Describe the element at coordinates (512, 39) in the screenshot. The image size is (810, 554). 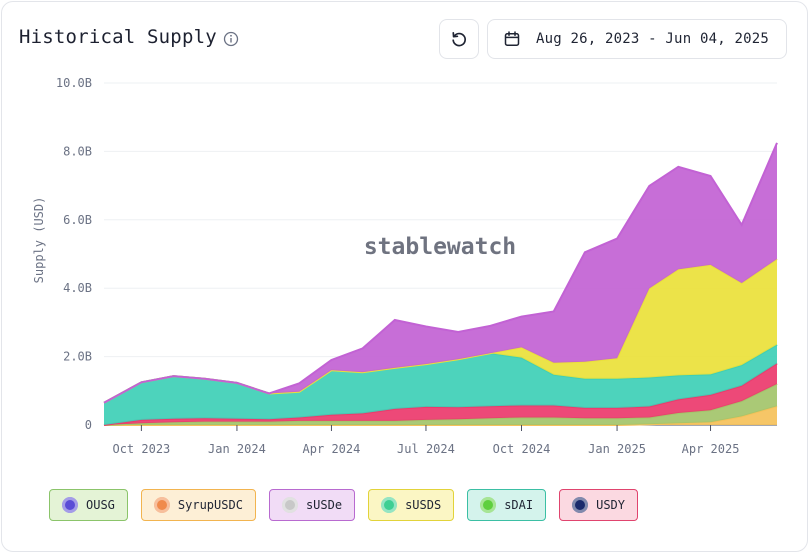
I see `calendar-icon` at that location.